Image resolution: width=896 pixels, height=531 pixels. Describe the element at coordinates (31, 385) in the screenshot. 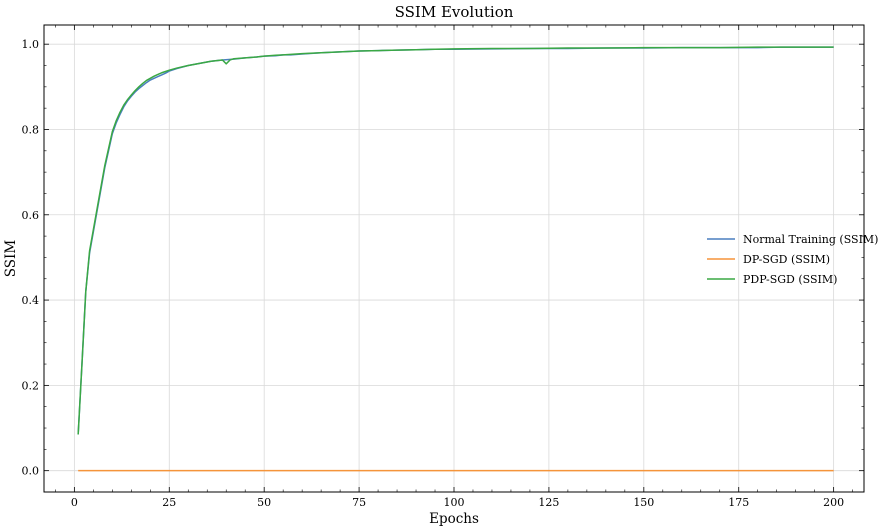

I see `y-tick-label: 0.2` at that location.